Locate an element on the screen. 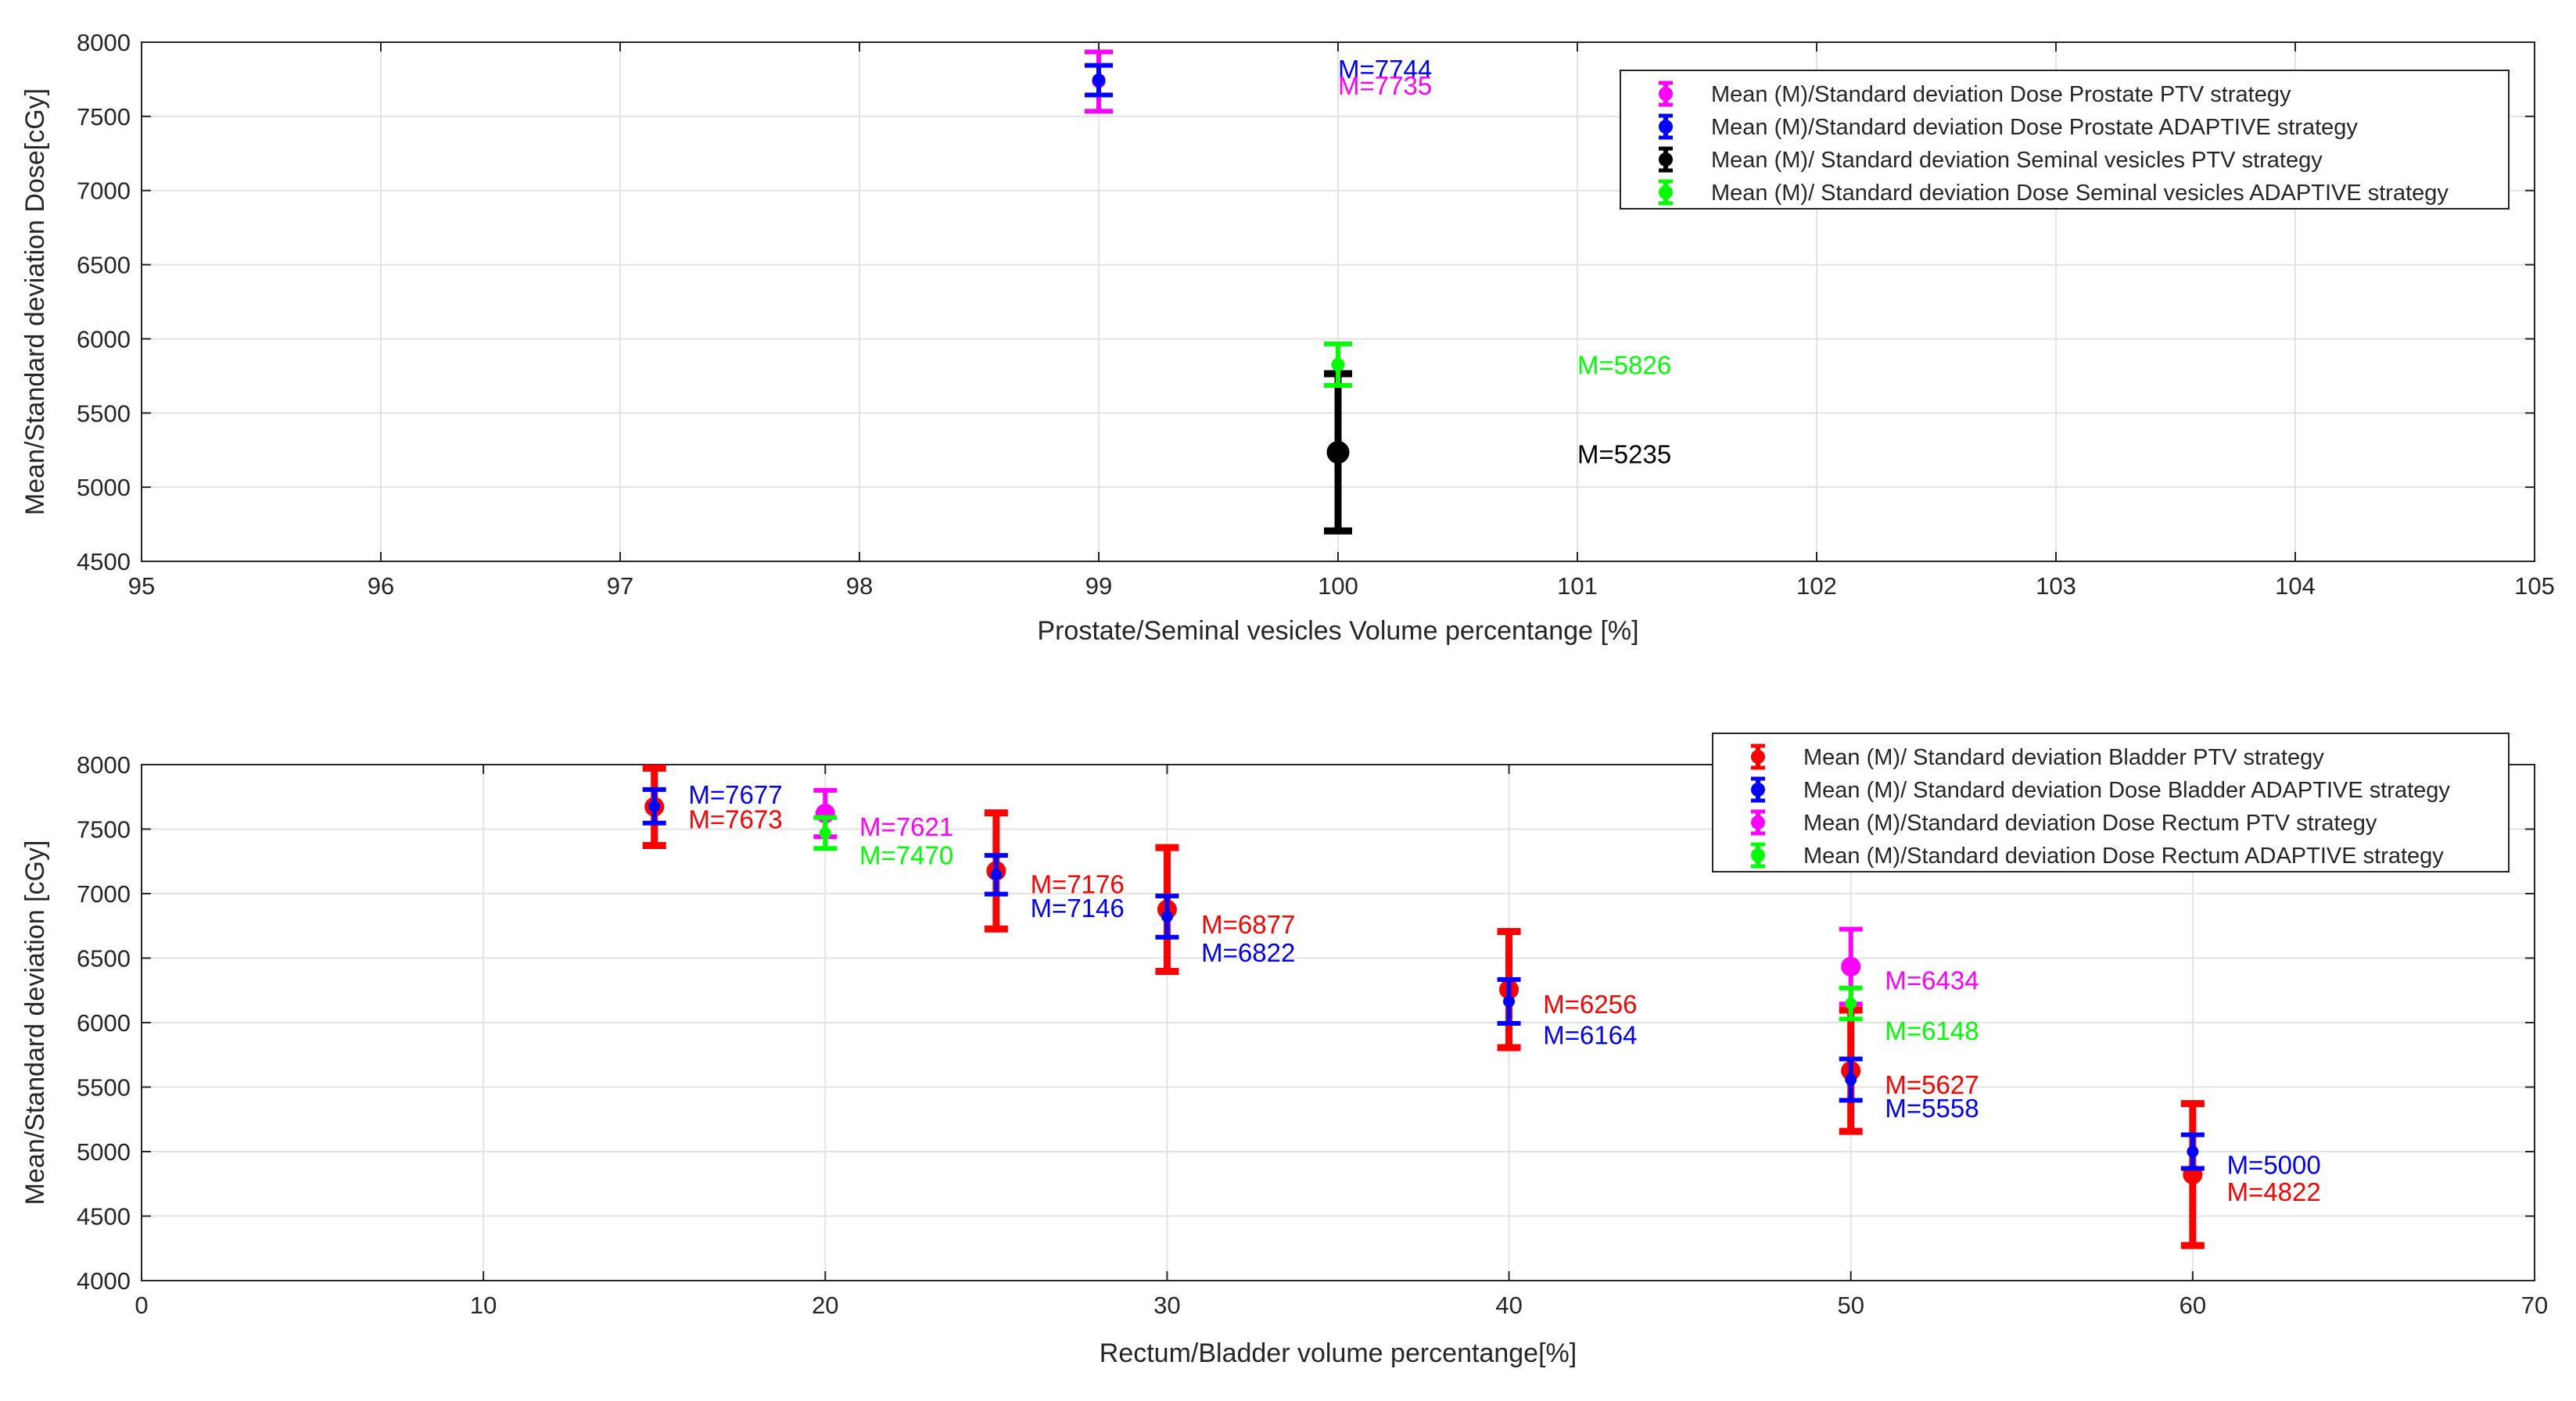 This screenshot has height=1401, width=2576. value-annotation: M=4822 is located at coordinates (2274, 1191).